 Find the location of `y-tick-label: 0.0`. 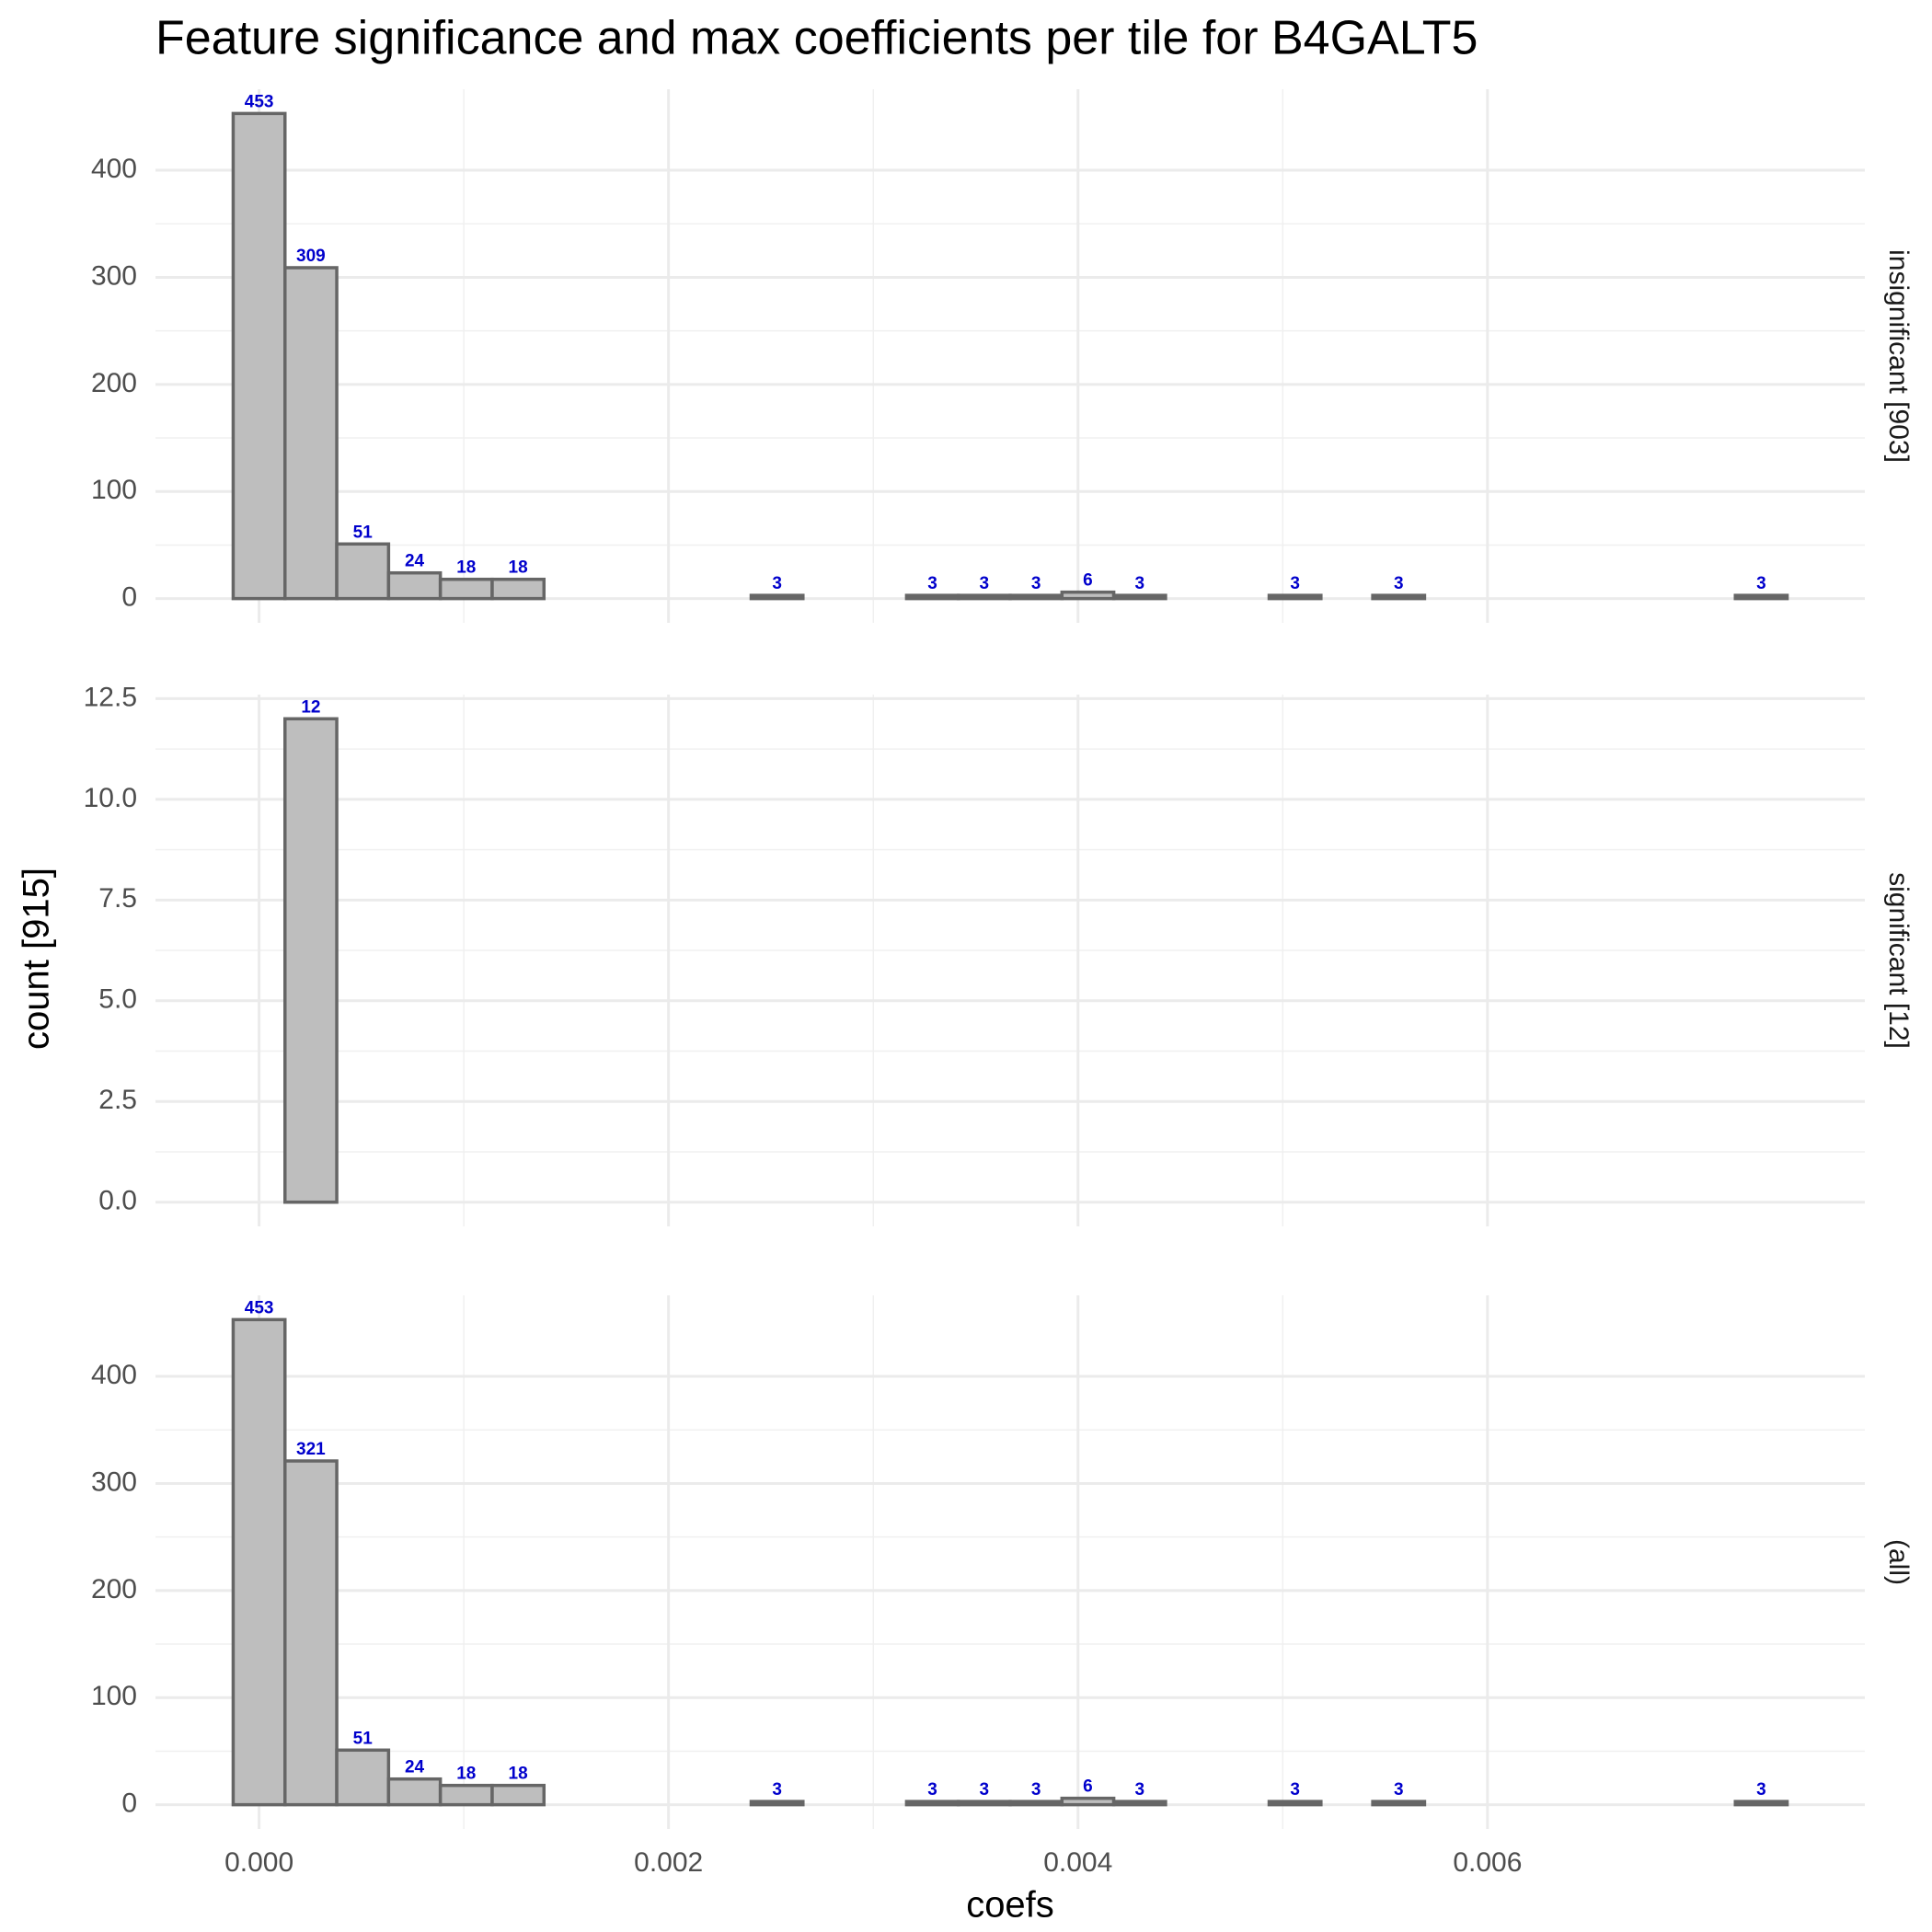

y-tick-label: 0.0 is located at coordinates (117, 1201).